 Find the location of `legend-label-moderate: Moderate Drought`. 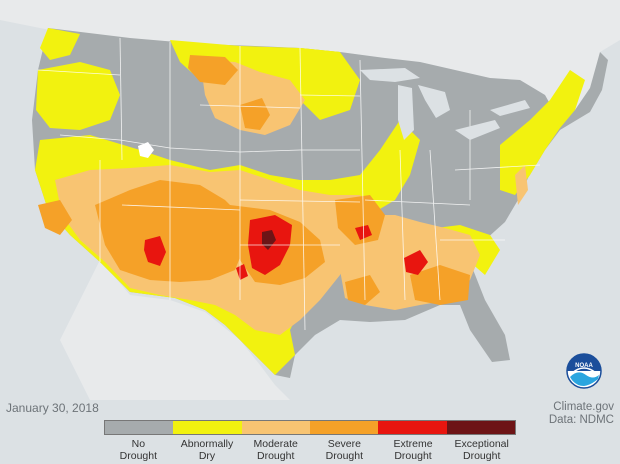

legend-label-moderate: Moderate Drought is located at coordinates (275, 450).